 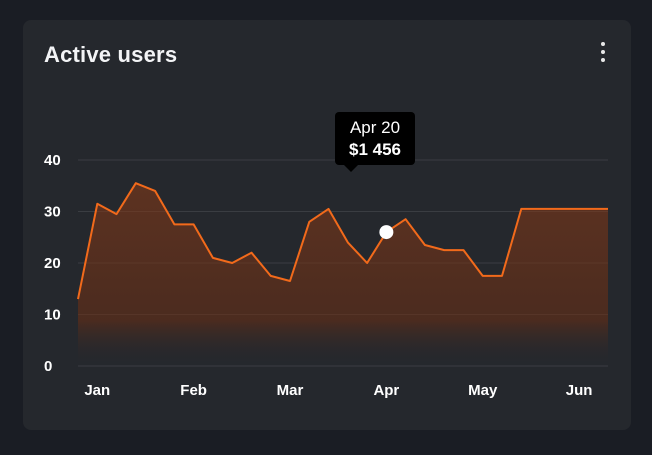 What do you see at coordinates (97, 390) in the screenshot?
I see `x-tick-label: Jan` at bounding box center [97, 390].